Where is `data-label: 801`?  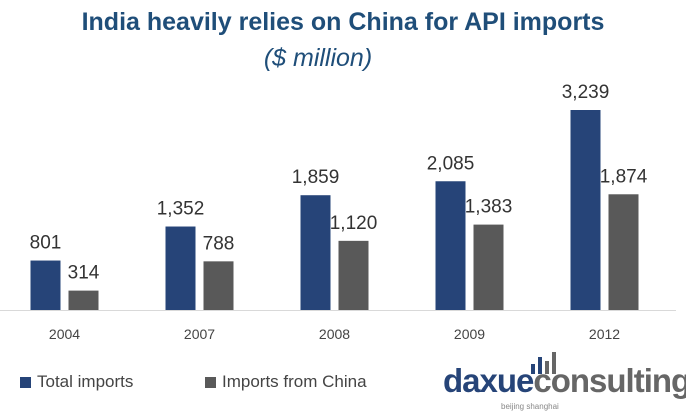 data-label: 801 is located at coordinates (46, 243).